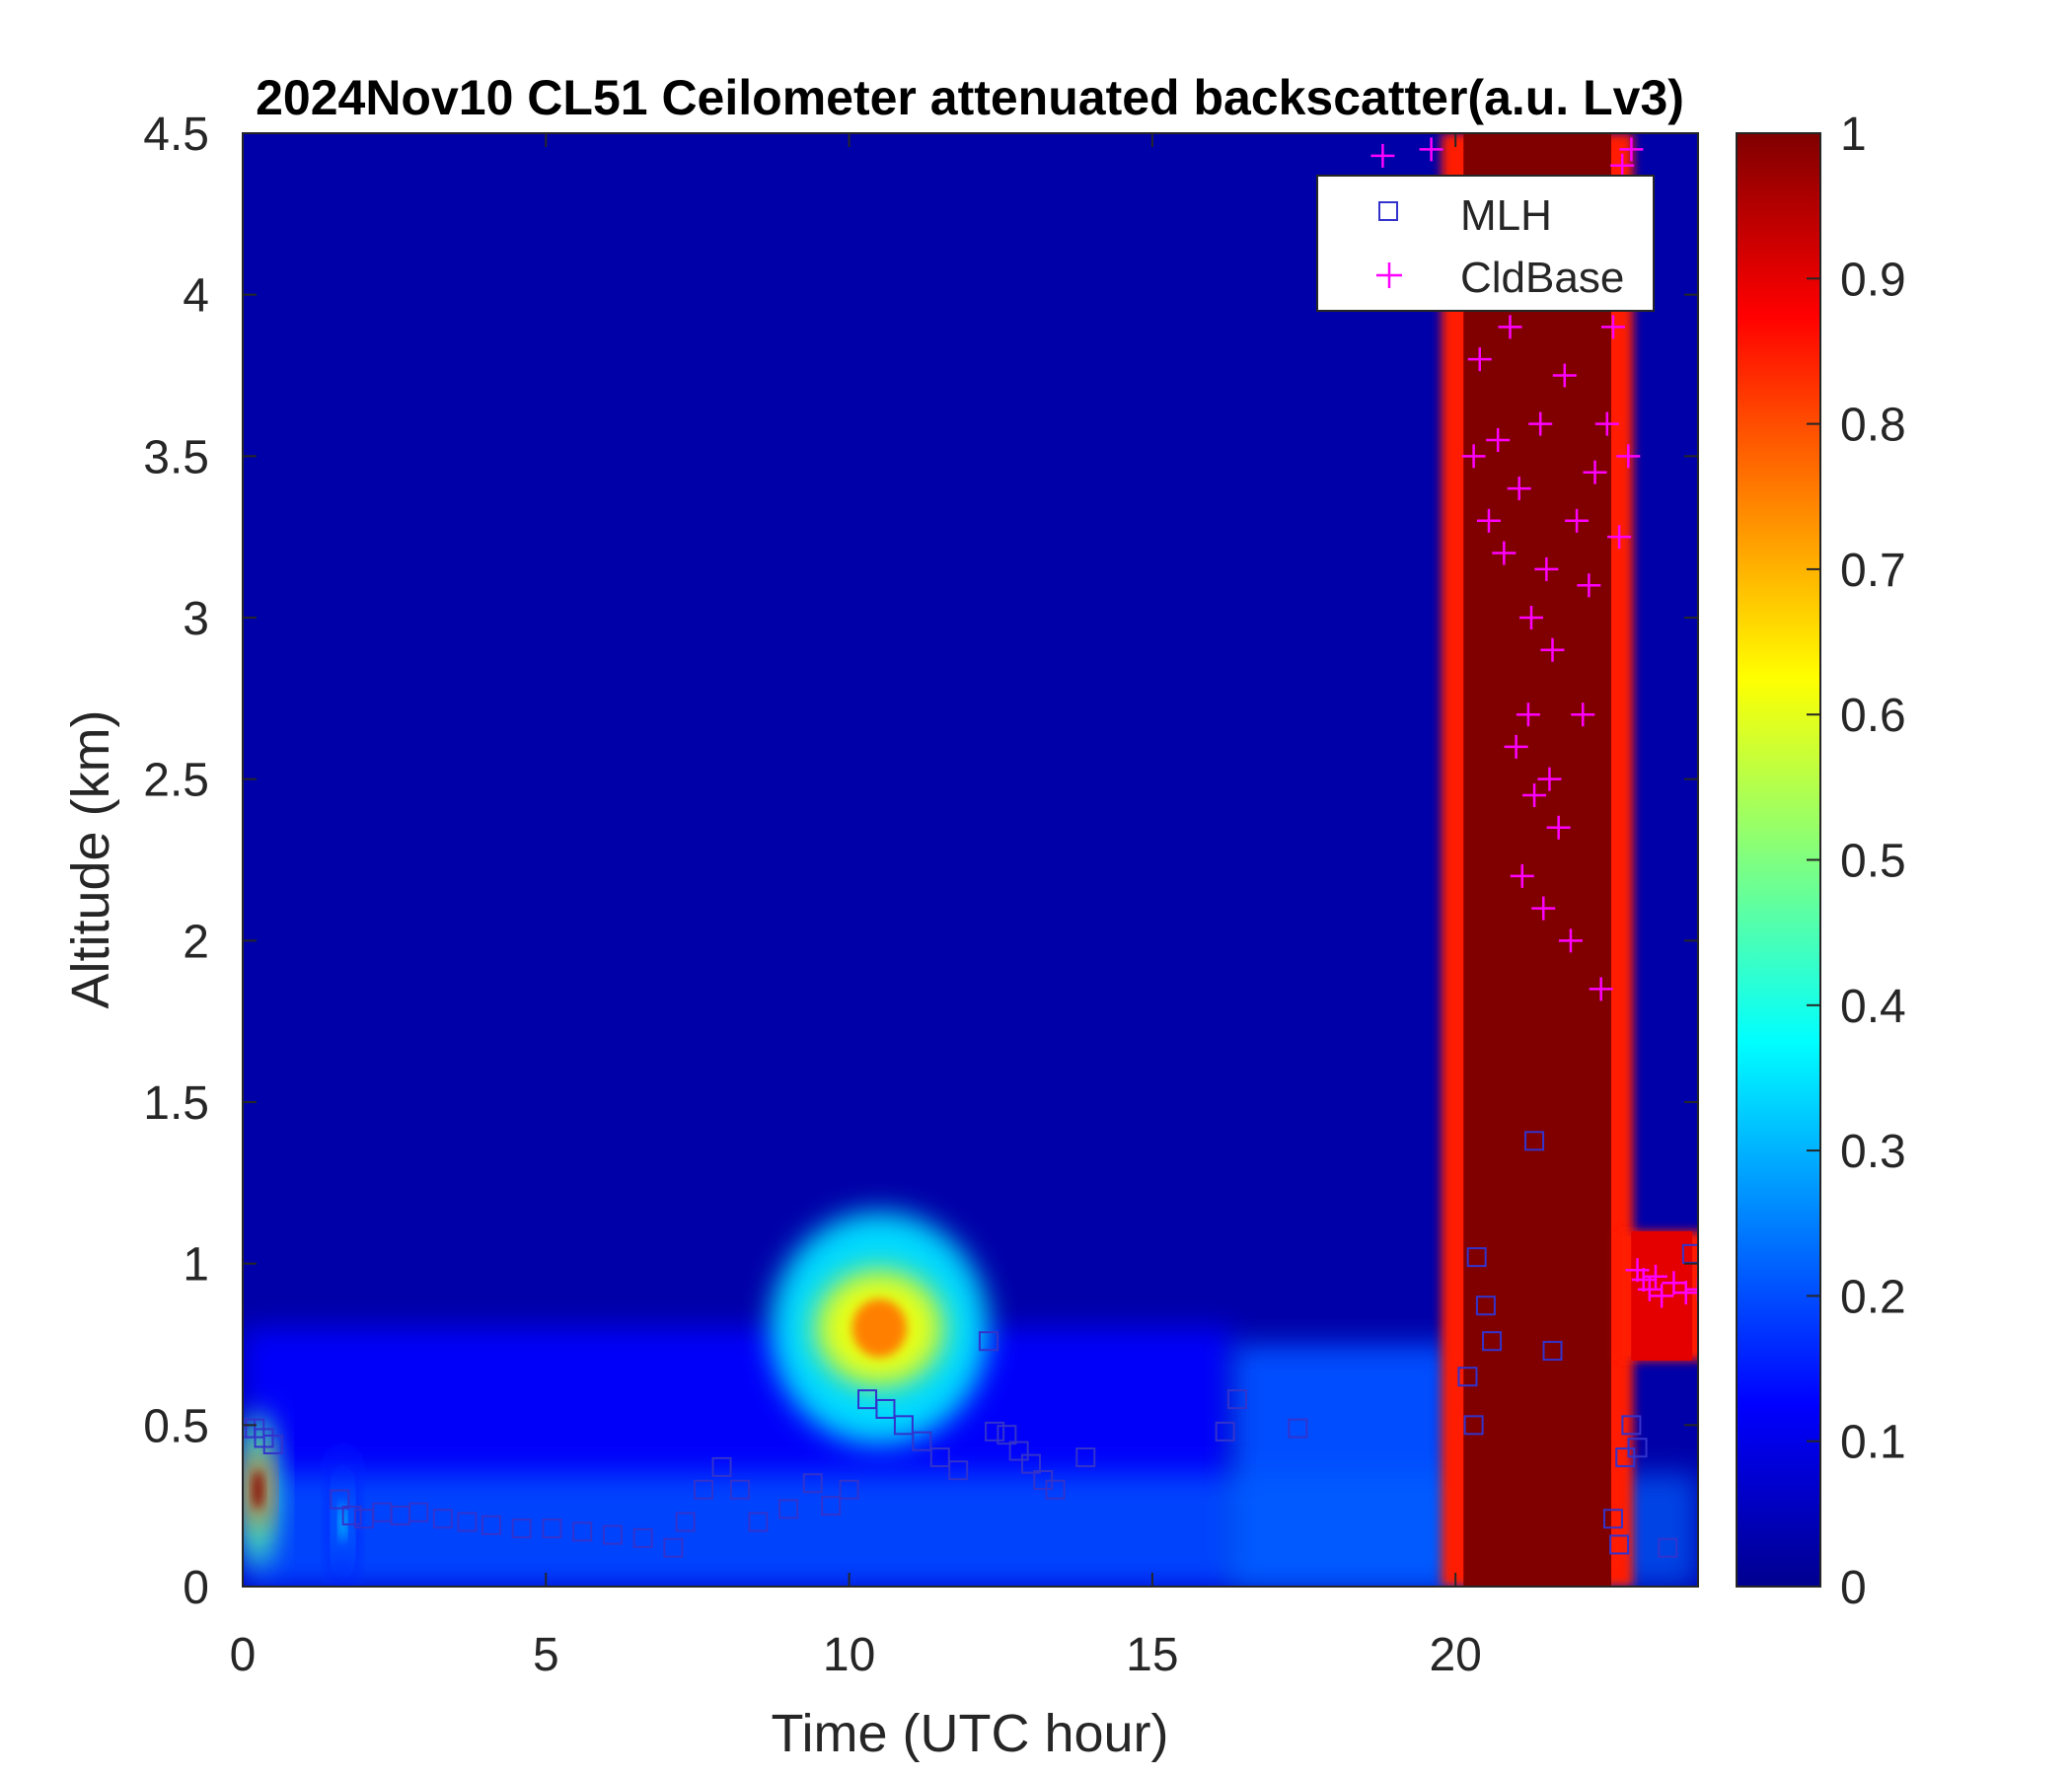 This screenshot has height=1776, width=2072. I want to click on y-tick-label: 3, so click(196, 619).